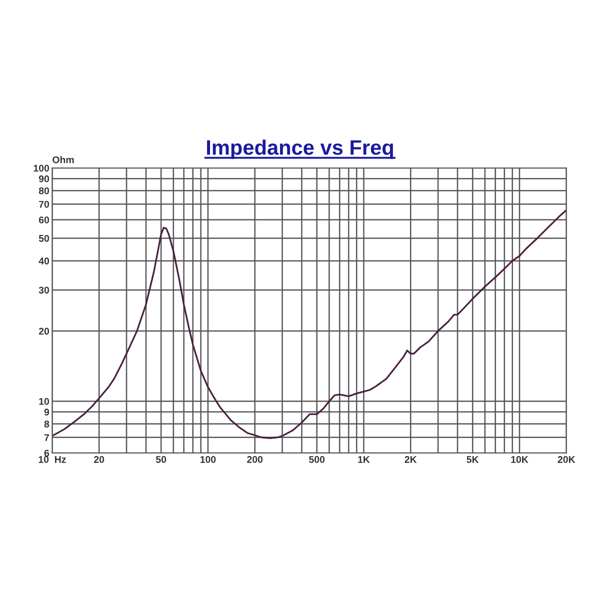  Describe the element at coordinates (567, 459) in the screenshot. I see `x-tick-label: 20K` at that location.